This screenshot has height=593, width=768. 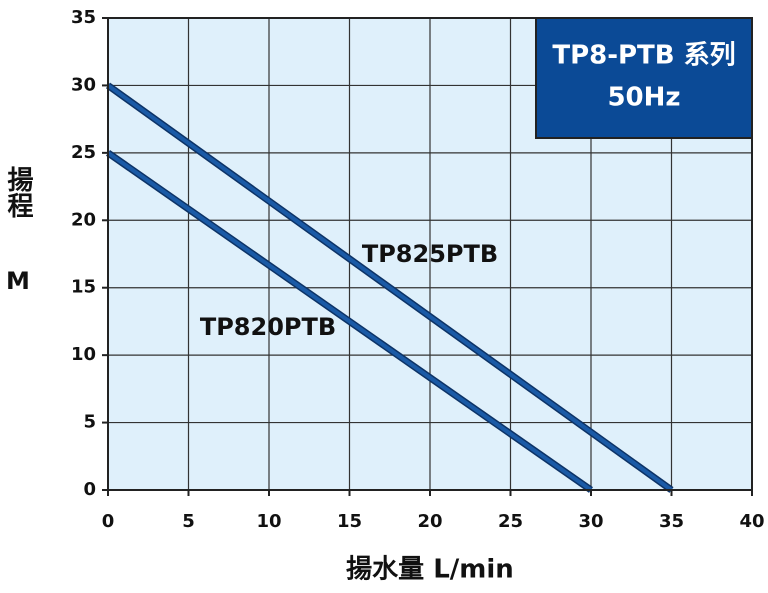 What do you see at coordinates (268, 327) in the screenshot?
I see `series-label: TP820PTB` at bounding box center [268, 327].